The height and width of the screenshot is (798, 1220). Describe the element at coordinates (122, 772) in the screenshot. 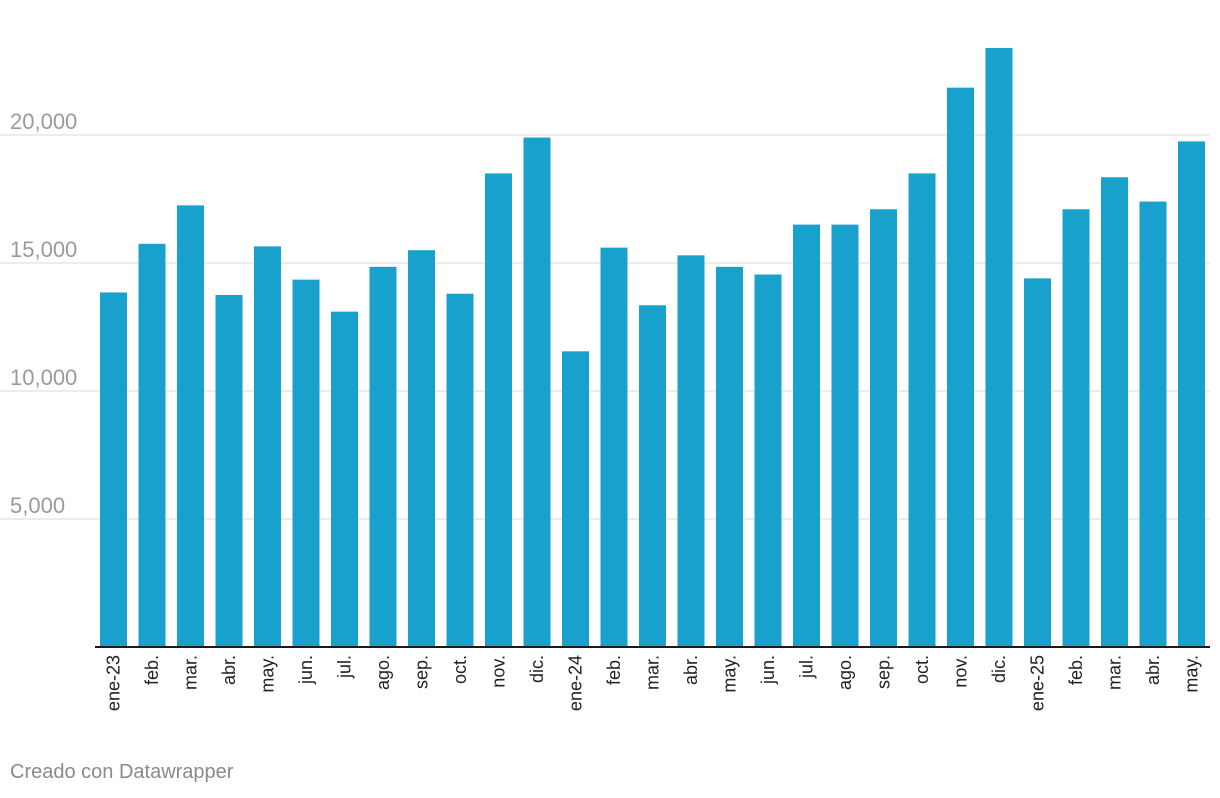

I see `credit-text: Creado con Datawrapper` at that location.